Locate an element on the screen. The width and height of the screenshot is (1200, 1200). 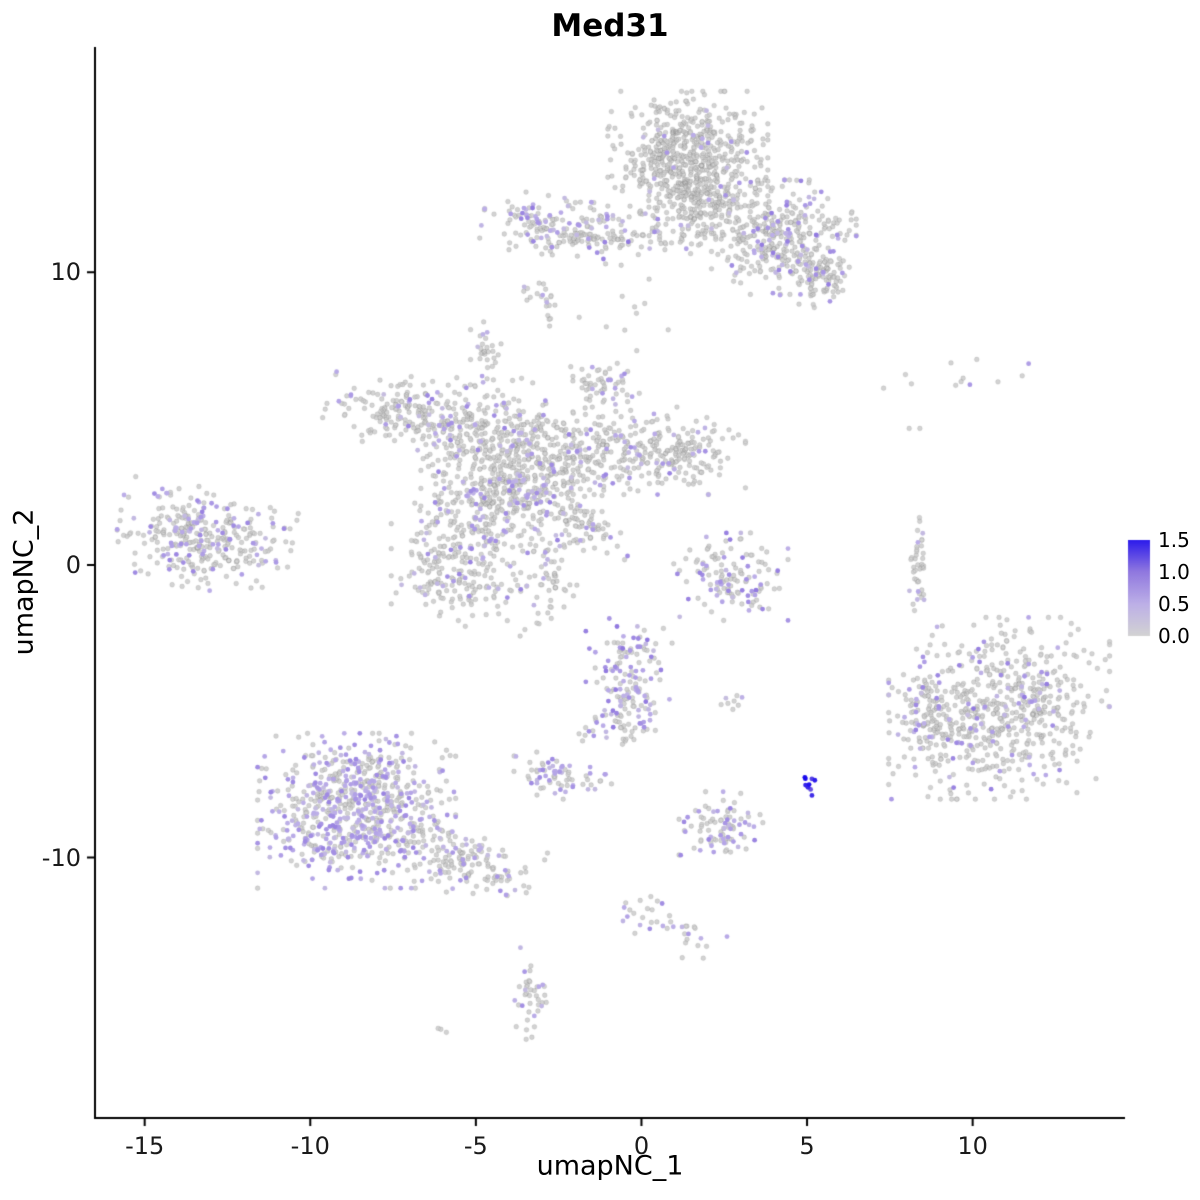
x-tick-label: 0 is located at coordinates (641, 1146).